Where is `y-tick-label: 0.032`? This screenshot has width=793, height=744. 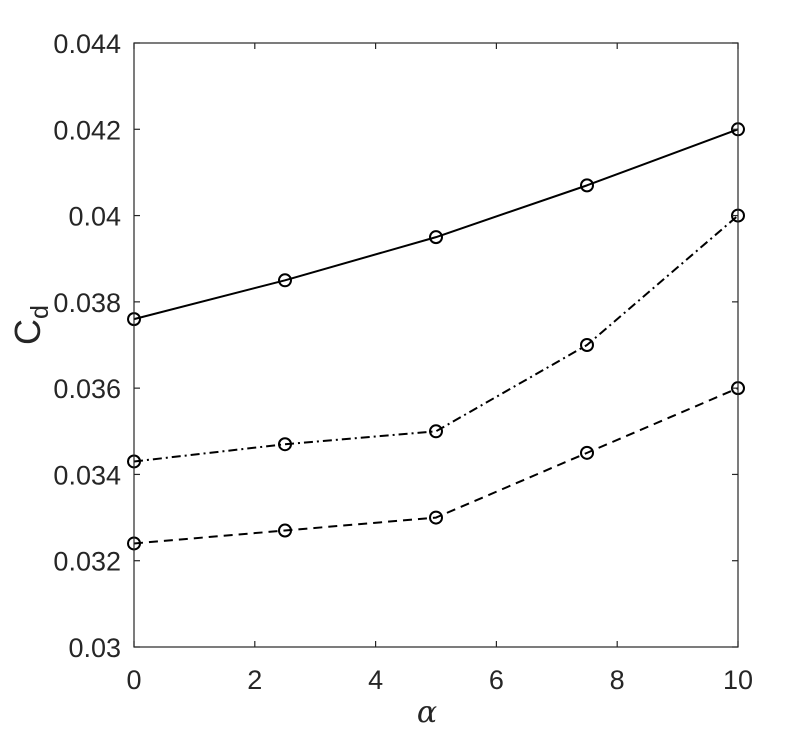
y-tick-label: 0.032 is located at coordinates (87, 562).